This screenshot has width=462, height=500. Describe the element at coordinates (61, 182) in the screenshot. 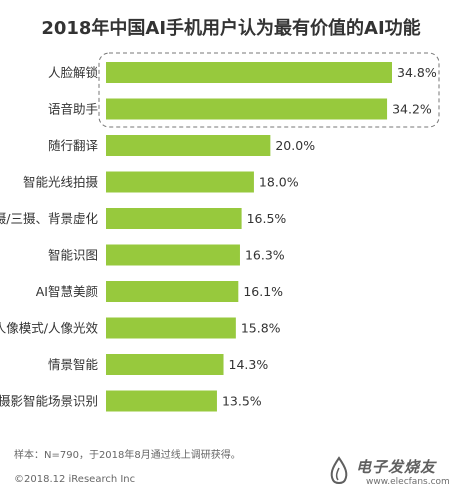

I see `category-label: 智能光线拍摄` at that location.